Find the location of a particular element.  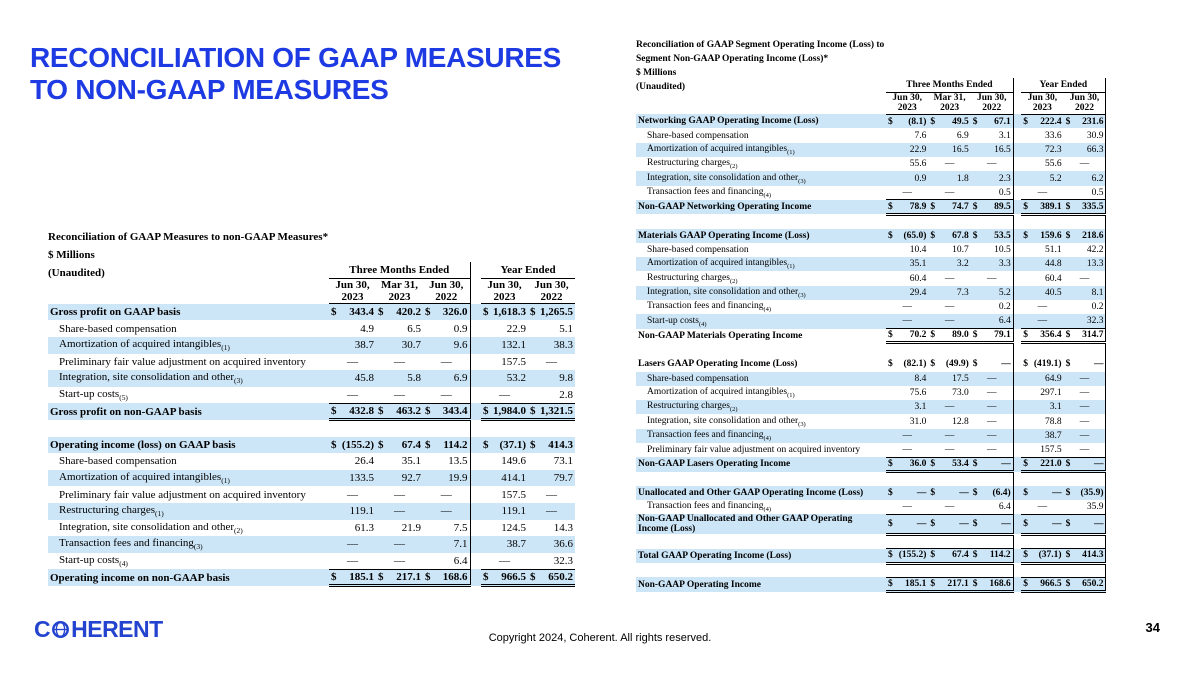

value-cell: $1,321.5 is located at coordinates (552, 412).